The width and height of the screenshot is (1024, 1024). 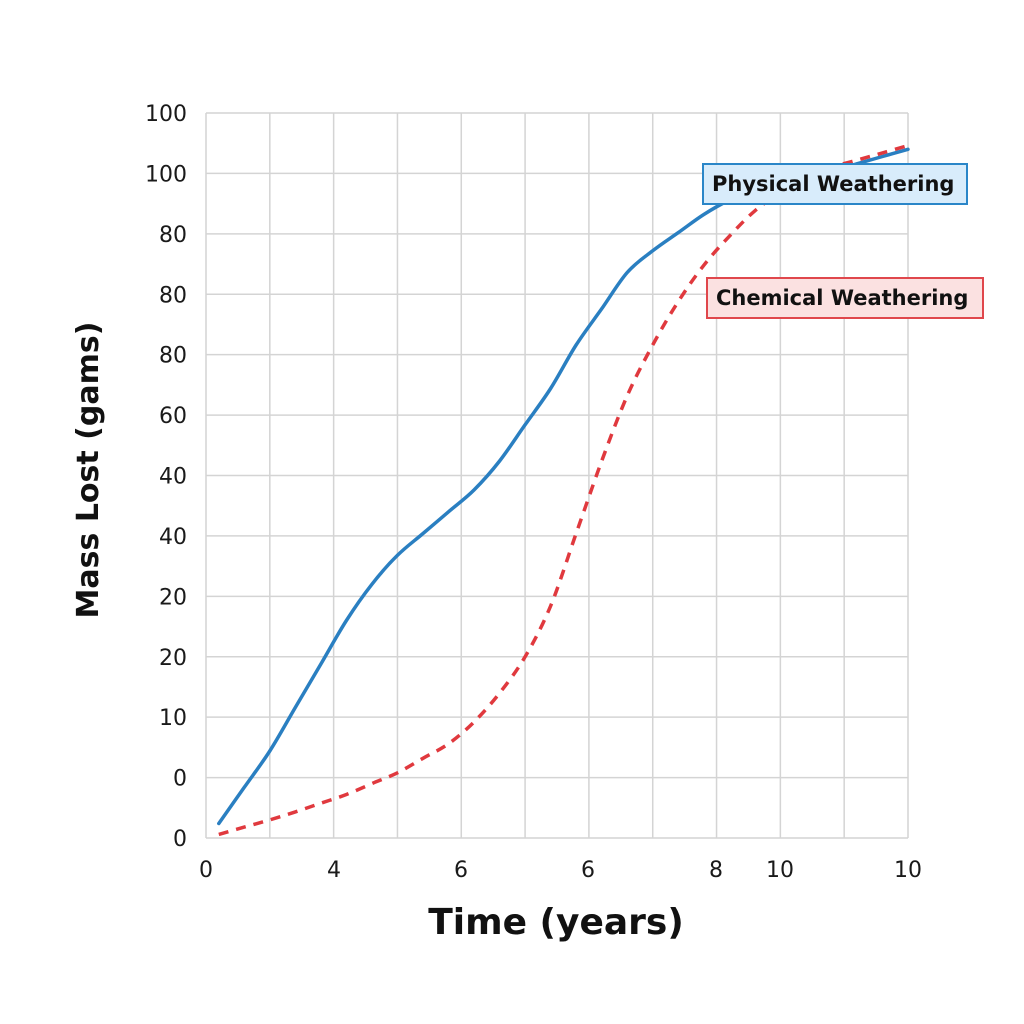 I want to click on x-axis-ticks: 0 4 6 6 8 10 10, so click(x=560, y=870).